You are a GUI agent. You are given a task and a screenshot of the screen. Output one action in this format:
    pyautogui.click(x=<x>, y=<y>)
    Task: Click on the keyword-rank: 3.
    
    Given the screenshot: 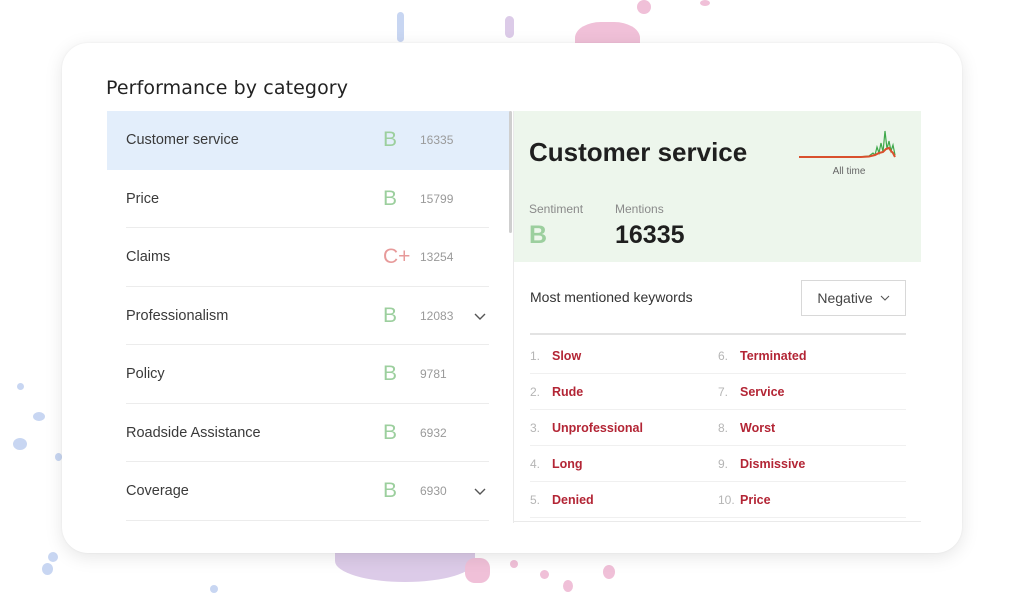 What is the action you would take?
    pyautogui.click(x=535, y=428)
    